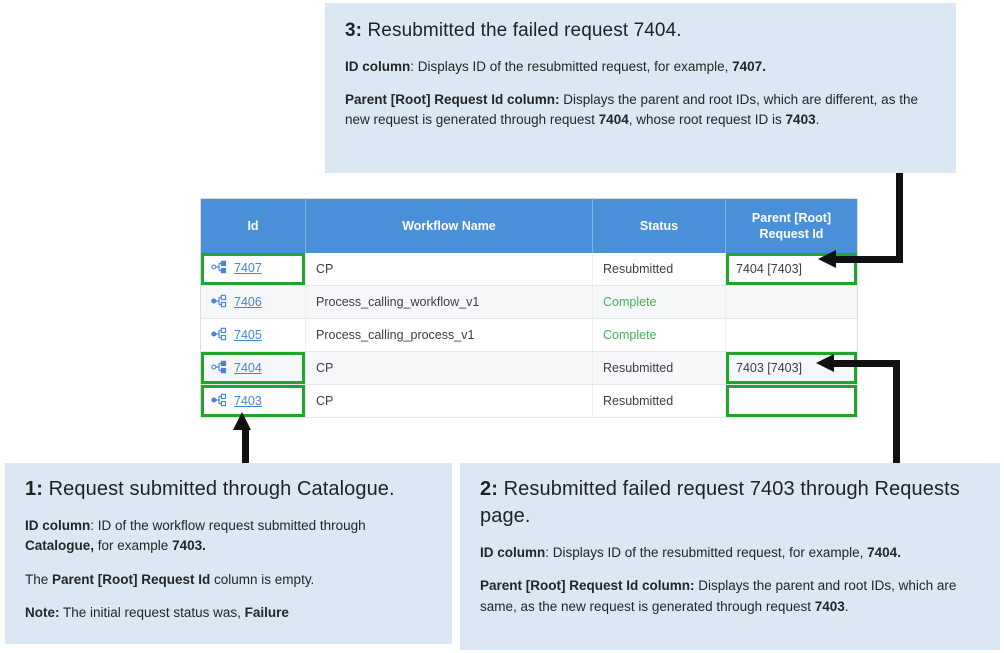 Image resolution: width=1004 pixels, height=653 pixels. What do you see at coordinates (866, 363) in the screenshot?
I see `arrow-step2-horizontal-line` at bounding box center [866, 363].